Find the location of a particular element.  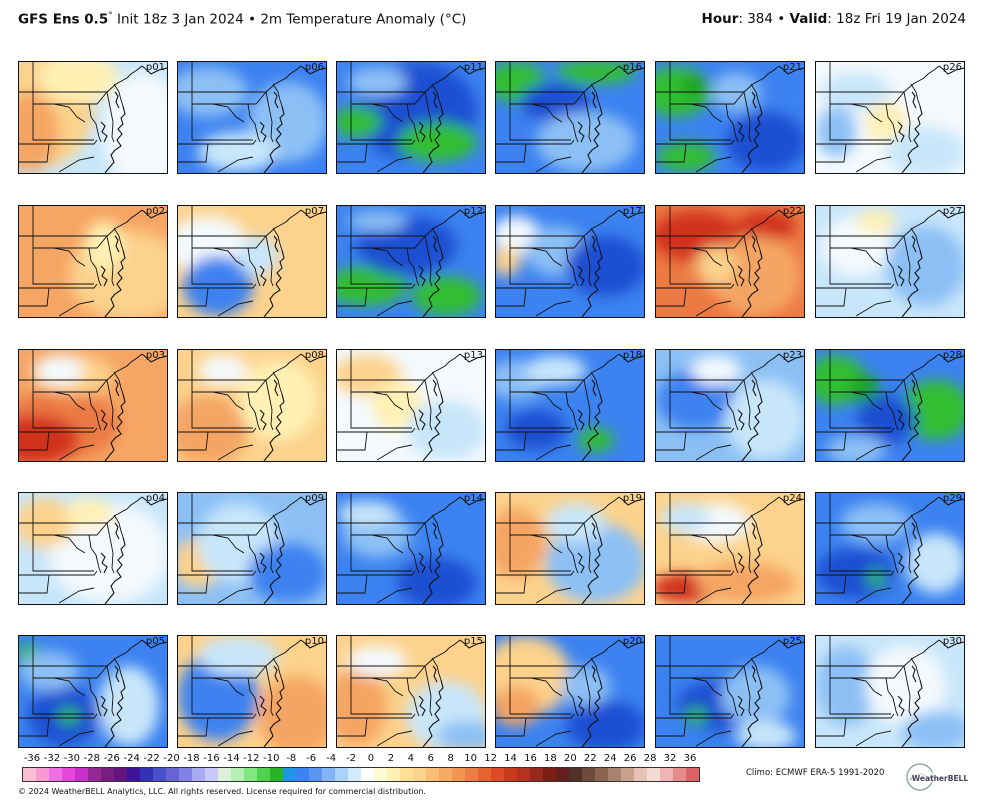

colorbar-tick-label: -6 is located at coordinates (311, 758).